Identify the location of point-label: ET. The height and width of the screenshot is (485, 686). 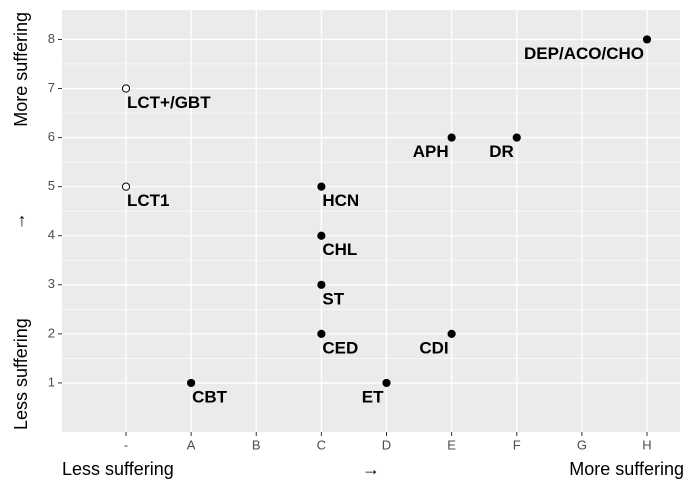
(373, 396).